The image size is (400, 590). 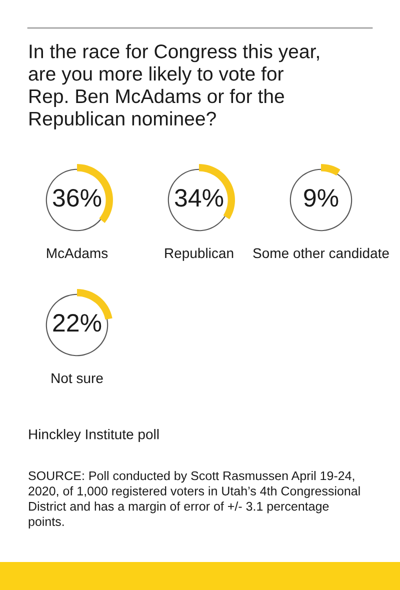 What do you see at coordinates (199, 254) in the screenshot?
I see `text: Republican` at bounding box center [199, 254].